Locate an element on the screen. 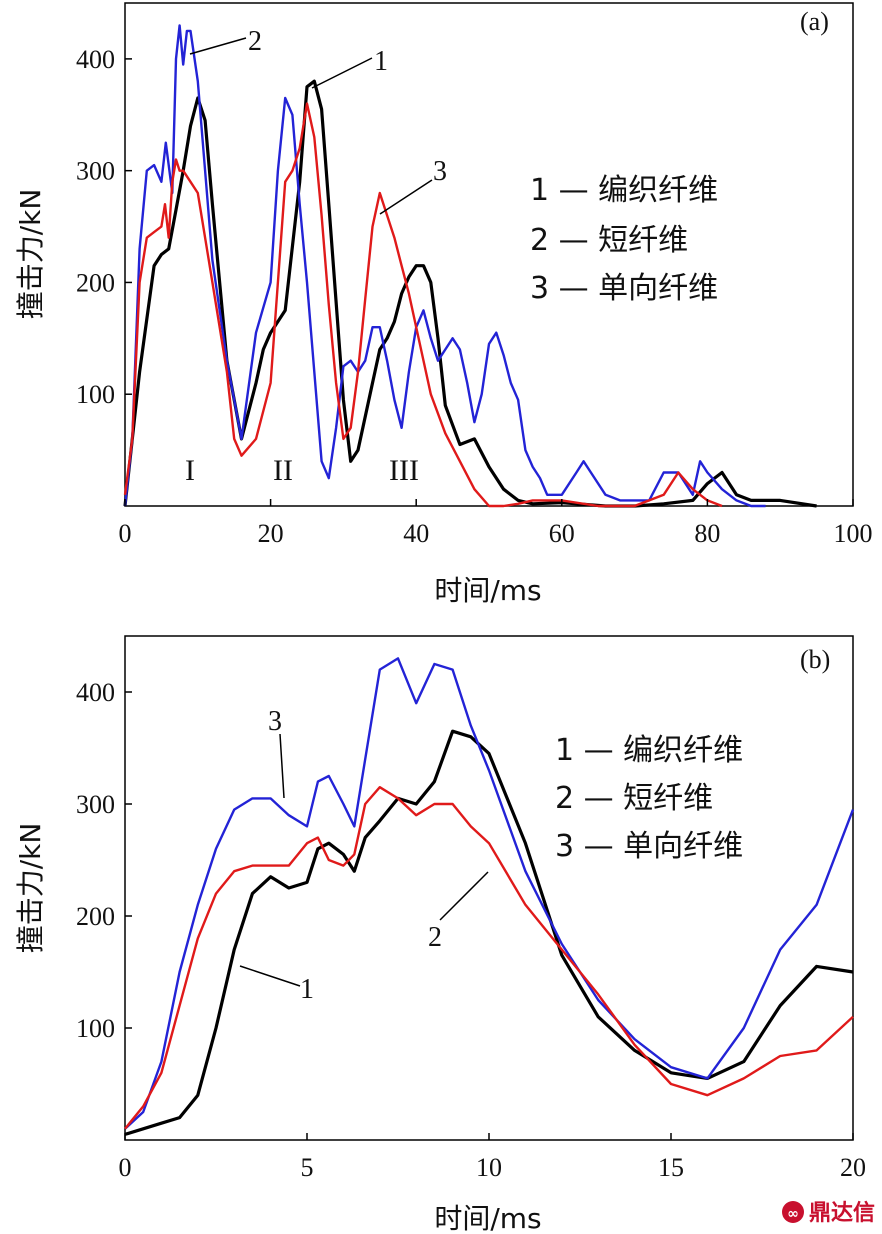 The width and height of the screenshot is (882, 1234). callout-label-b-3: 3 is located at coordinates (275, 721).